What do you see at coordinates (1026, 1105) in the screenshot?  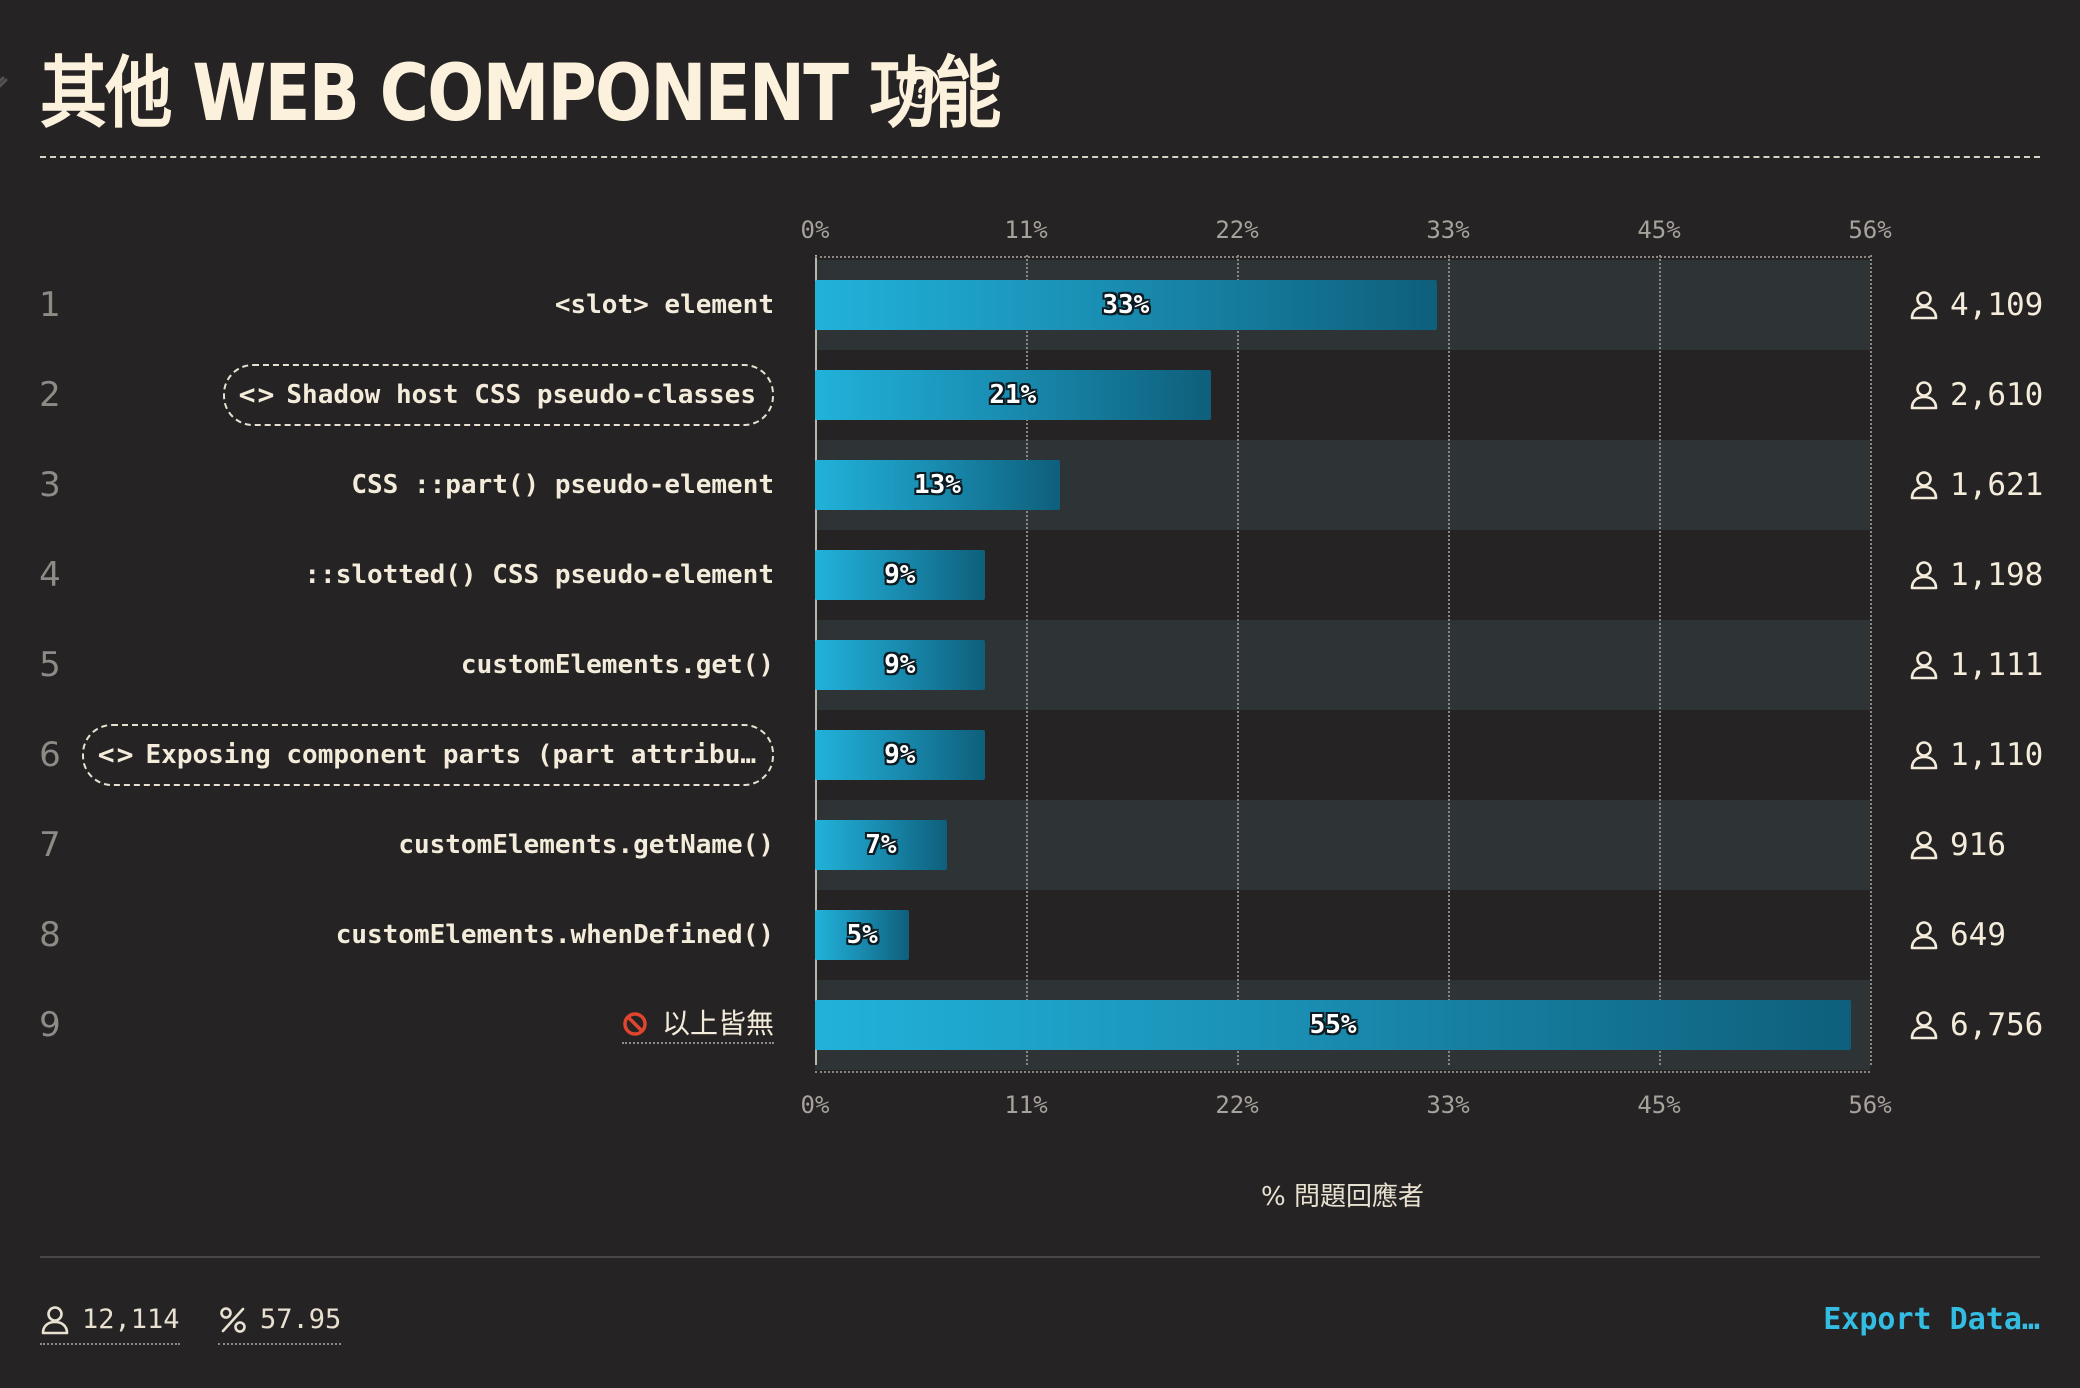 I see `axis-tick-label-bottom: 11%` at bounding box center [1026, 1105].